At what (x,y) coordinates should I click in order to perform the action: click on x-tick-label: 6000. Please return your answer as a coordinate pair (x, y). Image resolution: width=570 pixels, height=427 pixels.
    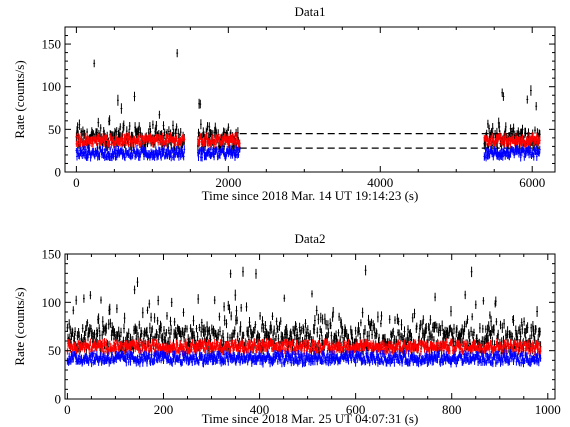
    Looking at the image, I should click on (532, 182).